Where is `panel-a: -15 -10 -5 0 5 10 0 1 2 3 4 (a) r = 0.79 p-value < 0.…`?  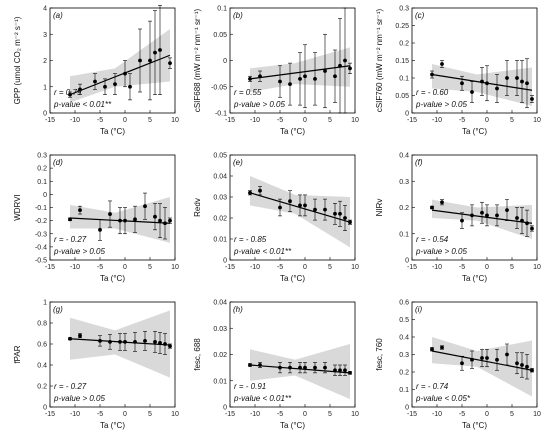 panel-a: -15 -10 -5 0 5 10 0 1 2 3 4 (a) r = 0.79 p-value < 0.… is located at coordinates (96, 70).